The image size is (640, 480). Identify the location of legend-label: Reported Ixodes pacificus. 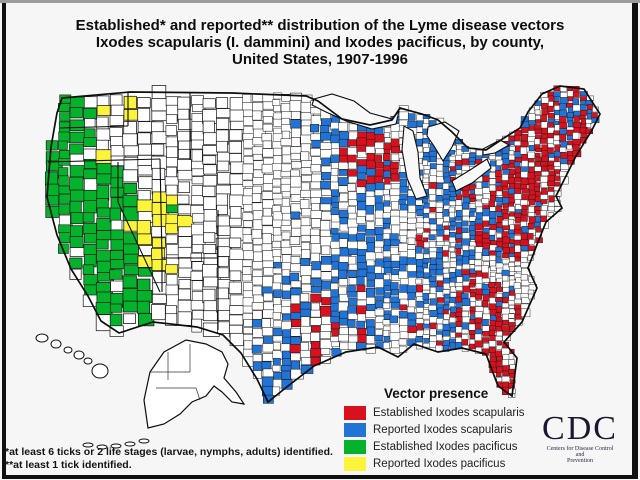
(439, 463).